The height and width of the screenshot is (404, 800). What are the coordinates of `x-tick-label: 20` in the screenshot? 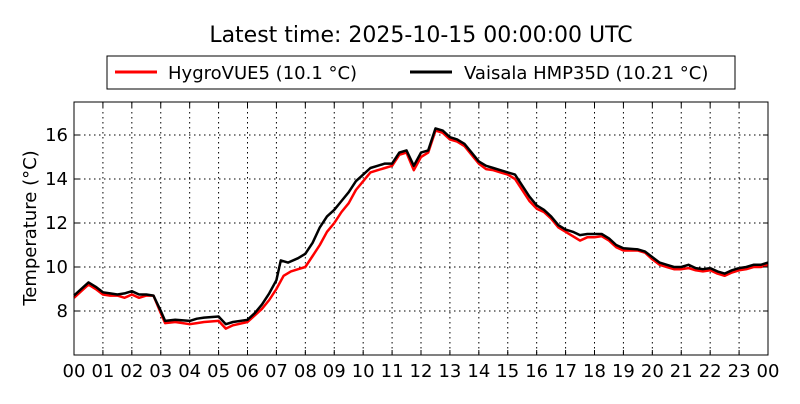 It's located at (652, 371).